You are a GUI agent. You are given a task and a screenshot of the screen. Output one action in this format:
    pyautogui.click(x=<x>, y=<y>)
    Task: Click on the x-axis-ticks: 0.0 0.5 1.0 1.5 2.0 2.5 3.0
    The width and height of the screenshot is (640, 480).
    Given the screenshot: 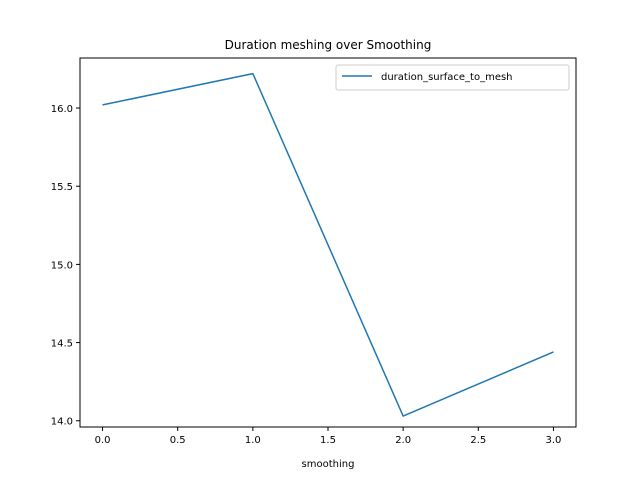 What is the action you would take?
    pyautogui.click(x=328, y=436)
    